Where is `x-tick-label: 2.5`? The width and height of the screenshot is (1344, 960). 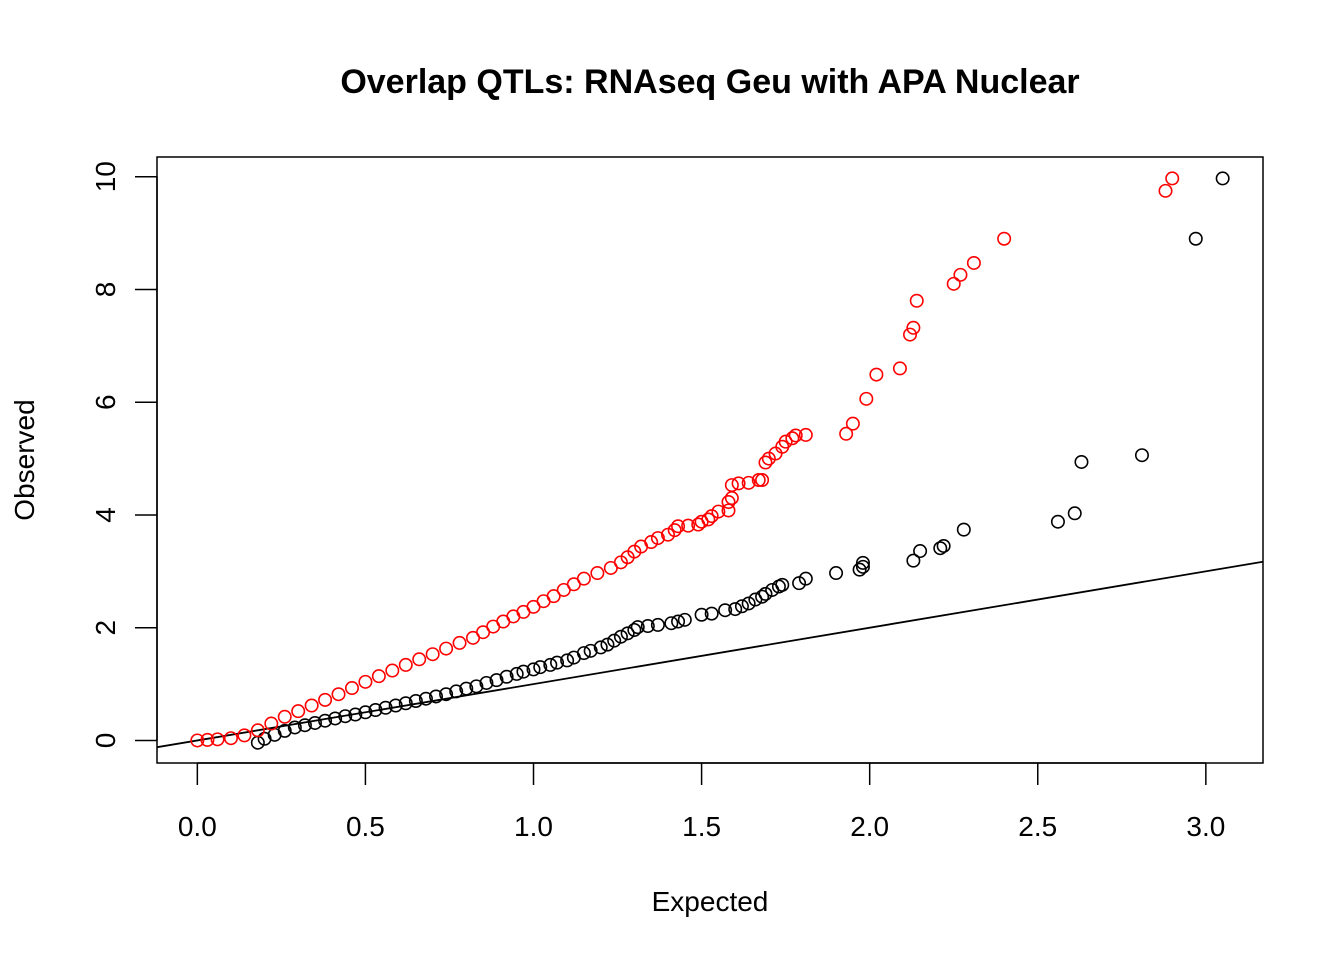 x-tick-label: 2.5 is located at coordinates (1037, 826).